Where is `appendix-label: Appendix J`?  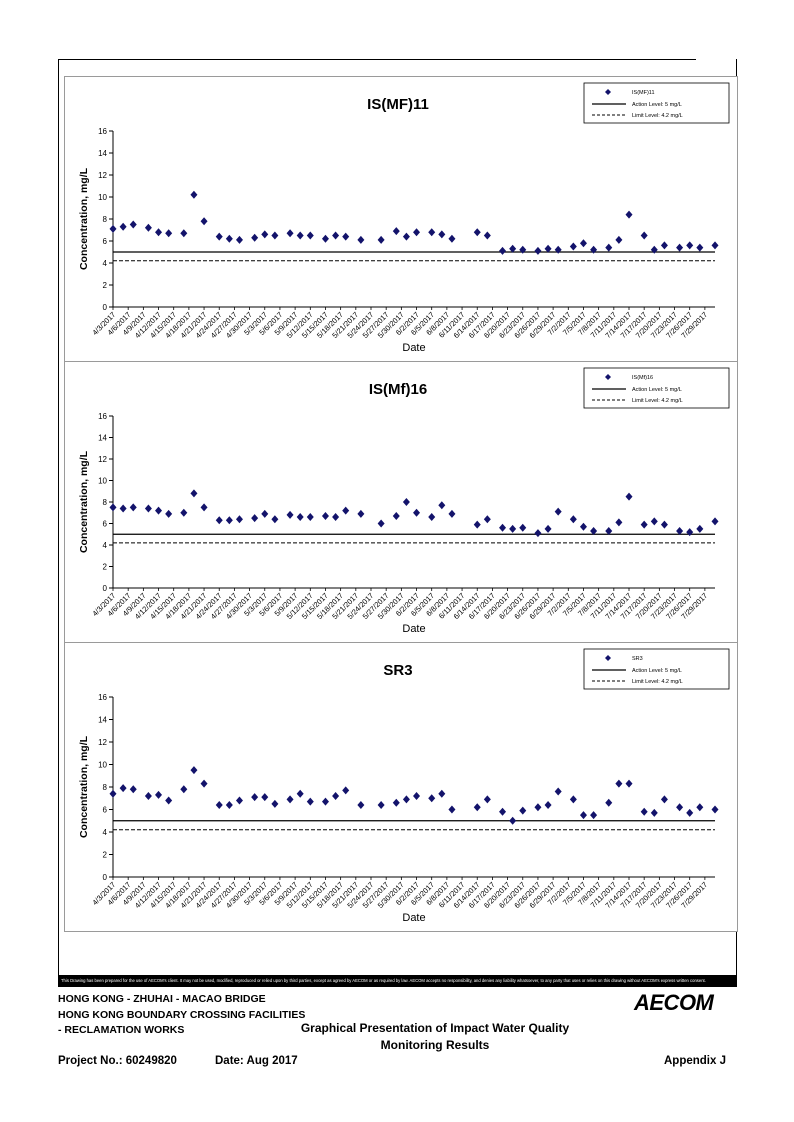
appendix-label: Appendix J is located at coordinates (695, 1061).